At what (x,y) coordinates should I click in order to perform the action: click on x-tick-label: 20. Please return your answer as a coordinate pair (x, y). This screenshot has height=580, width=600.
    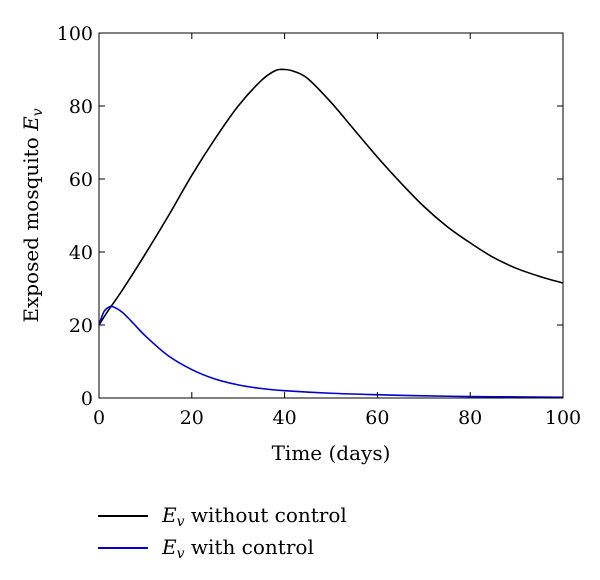
    Looking at the image, I should click on (192, 418).